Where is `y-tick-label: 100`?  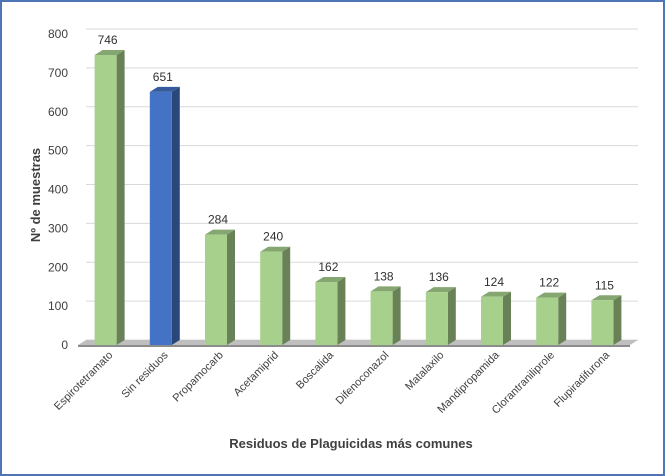
y-tick-label: 100 is located at coordinates (58, 306).